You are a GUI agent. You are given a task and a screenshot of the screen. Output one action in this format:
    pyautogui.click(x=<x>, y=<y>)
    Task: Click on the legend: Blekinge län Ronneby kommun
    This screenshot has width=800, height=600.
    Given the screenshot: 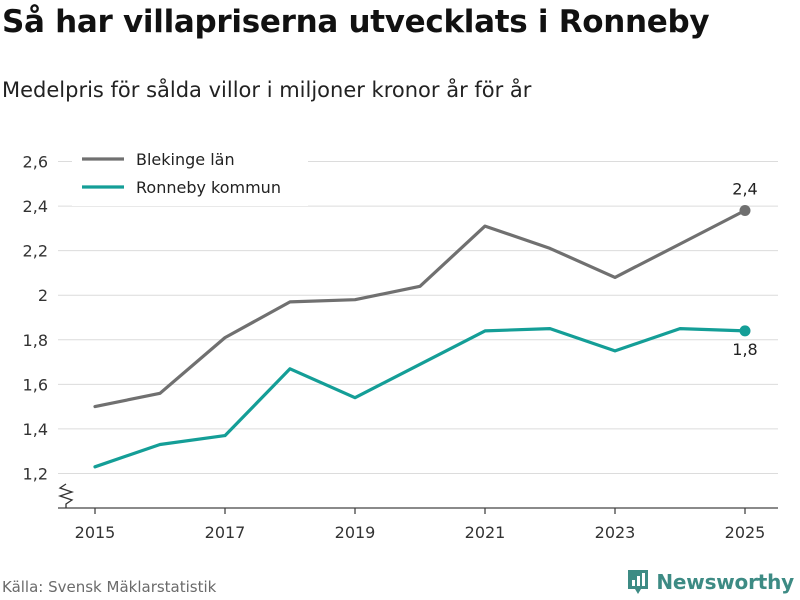 What is the action you would take?
    pyautogui.click(x=190, y=176)
    